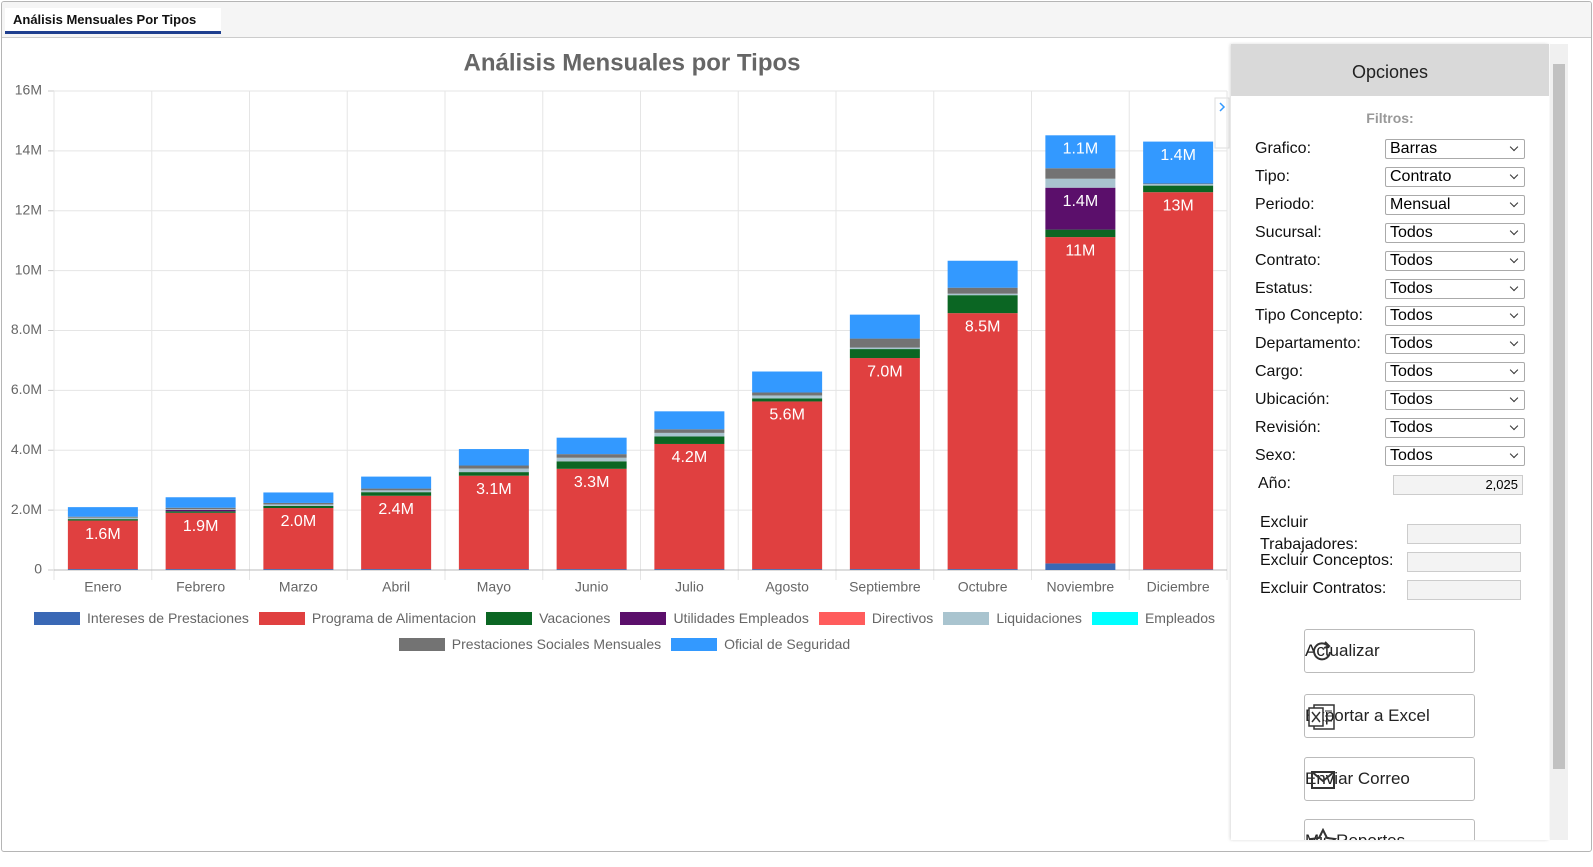 Image resolution: width=1593 pixels, height=867 pixels. I want to click on filter-label: Periodo:, so click(1285, 204).